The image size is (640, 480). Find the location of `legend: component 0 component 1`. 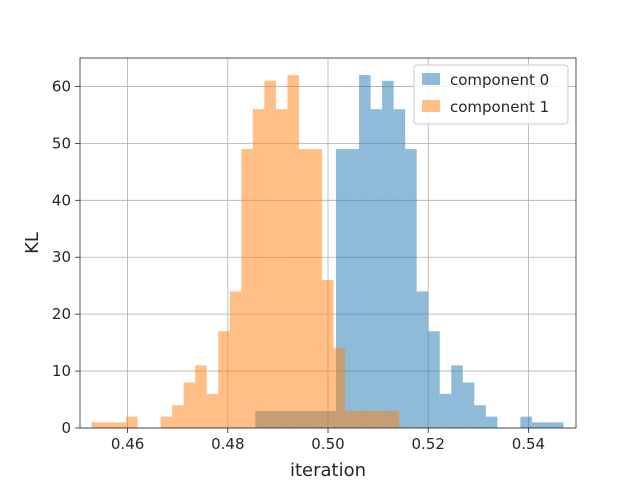

legend: component 0 component 1 is located at coordinates (491, 94).